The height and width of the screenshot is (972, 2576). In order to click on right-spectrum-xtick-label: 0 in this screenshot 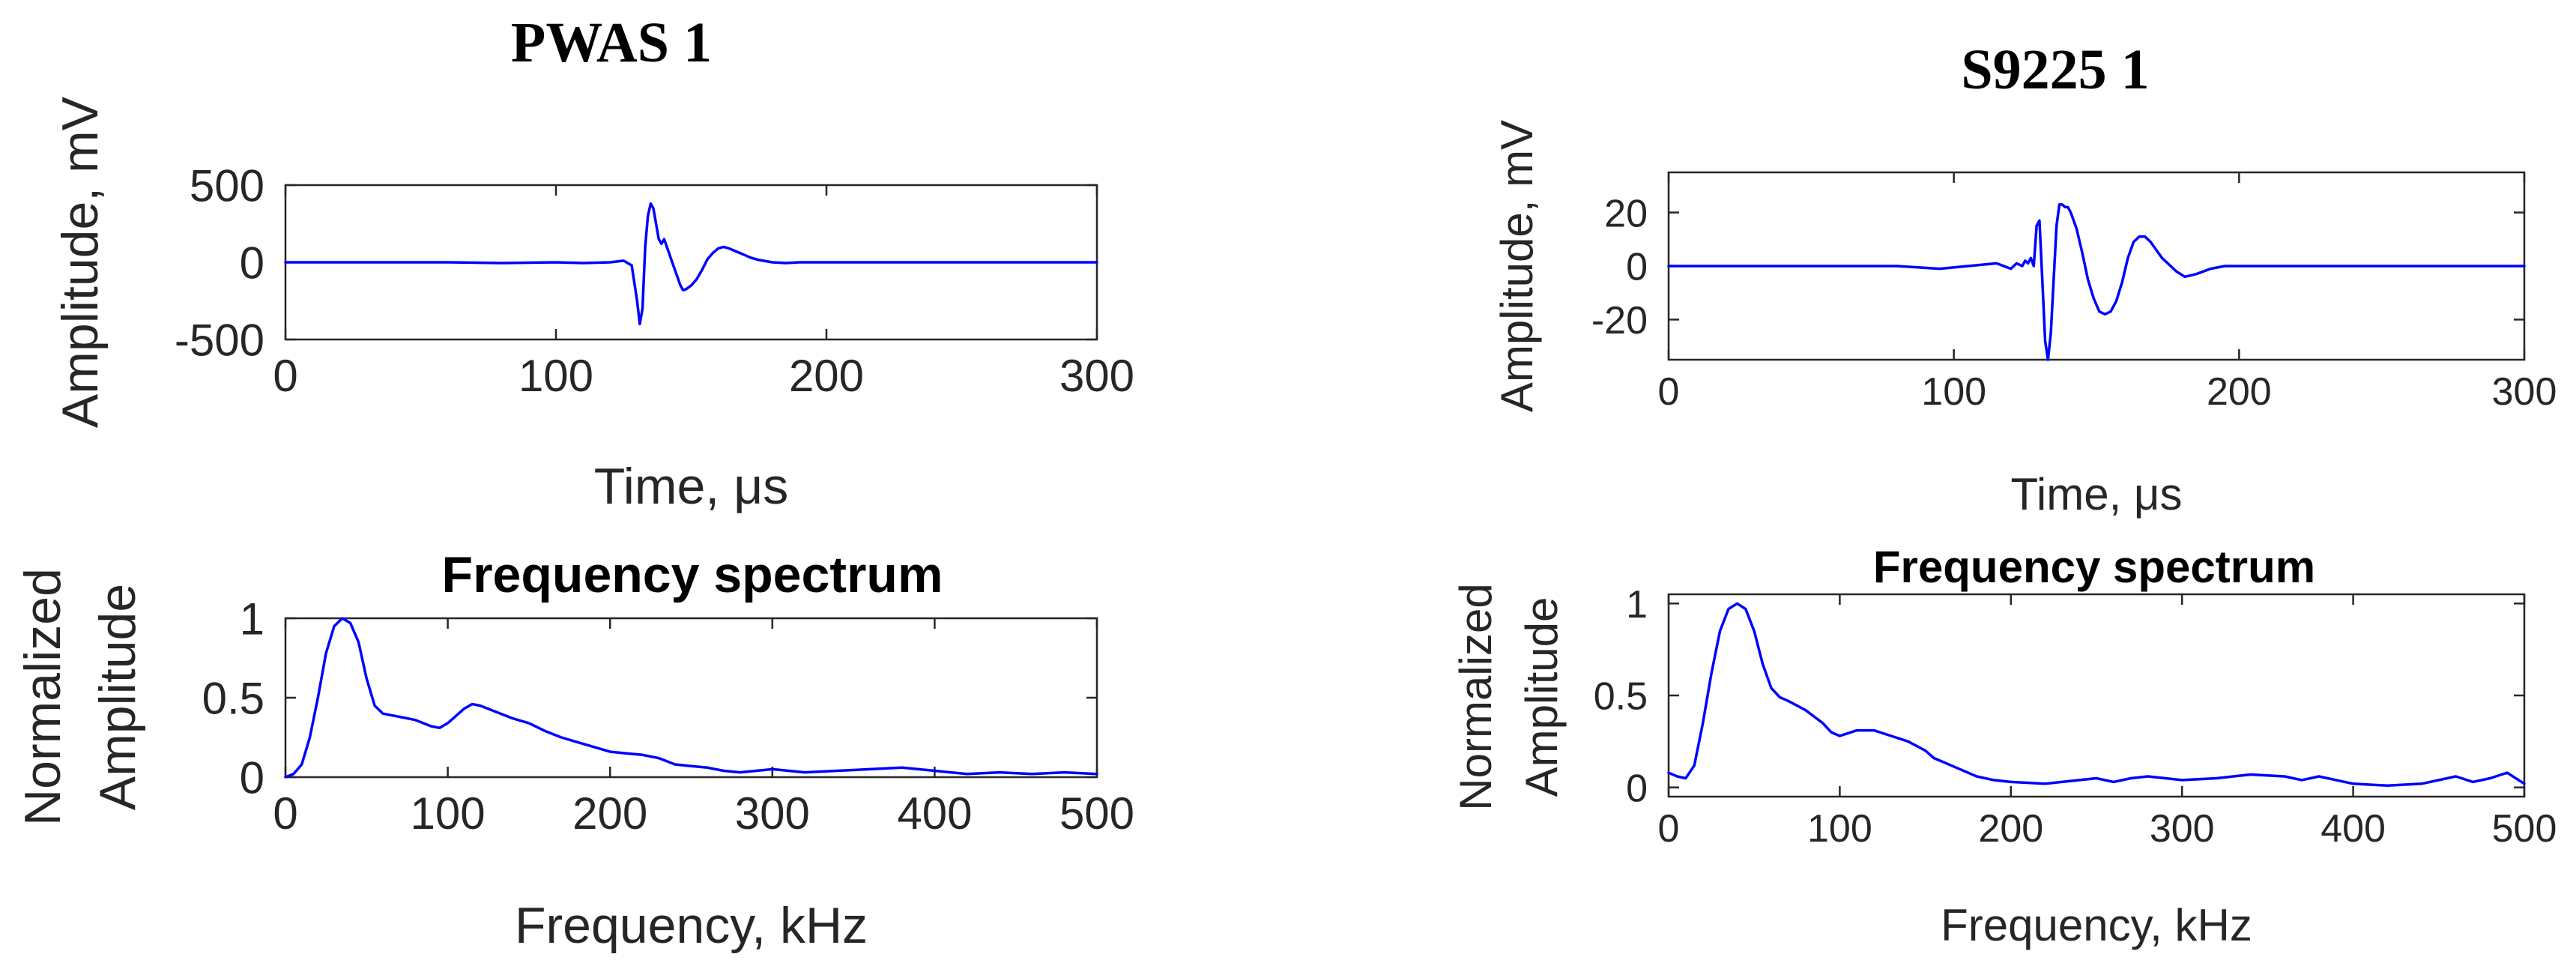, I will do `click(1669, 829)`.